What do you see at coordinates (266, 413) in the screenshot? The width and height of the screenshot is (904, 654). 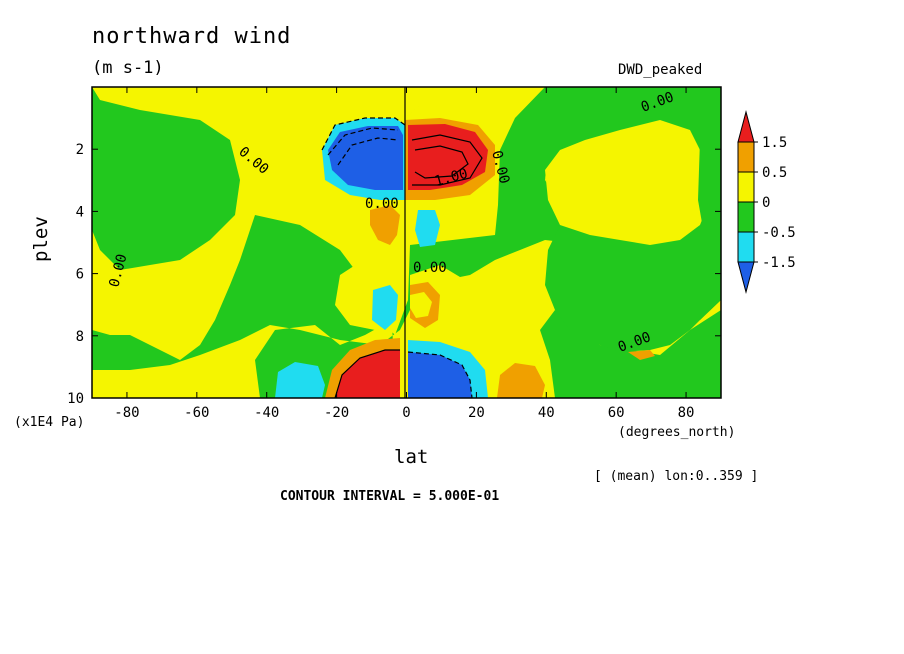 I see `x-tick-label-2: -40` at bounding box center [266, 413].